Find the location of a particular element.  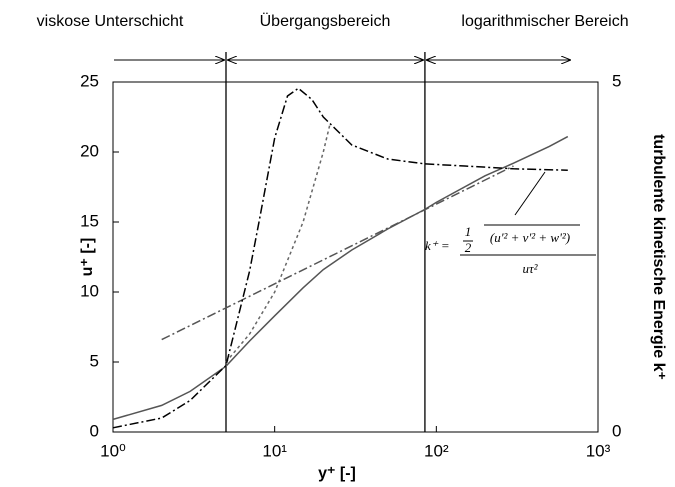

y2-tick-label: 0 is located at coordinates (616, 430).